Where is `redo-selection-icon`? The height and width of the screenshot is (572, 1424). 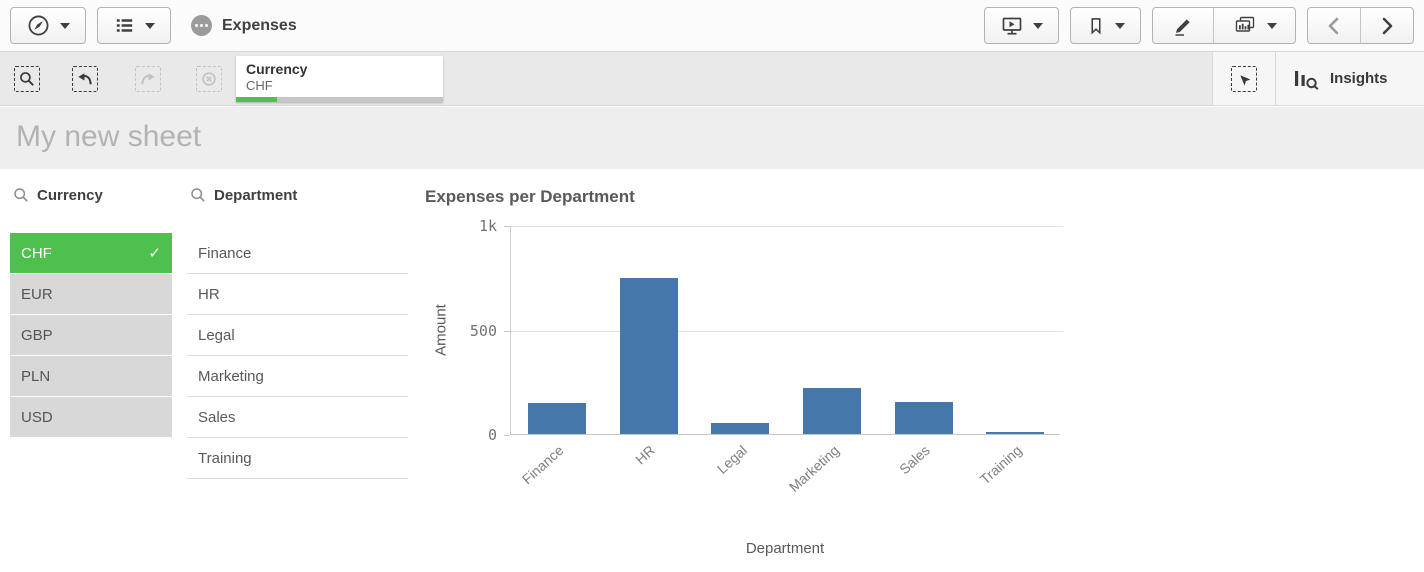 redo-selection-icon is located at coordinates (148, 79).